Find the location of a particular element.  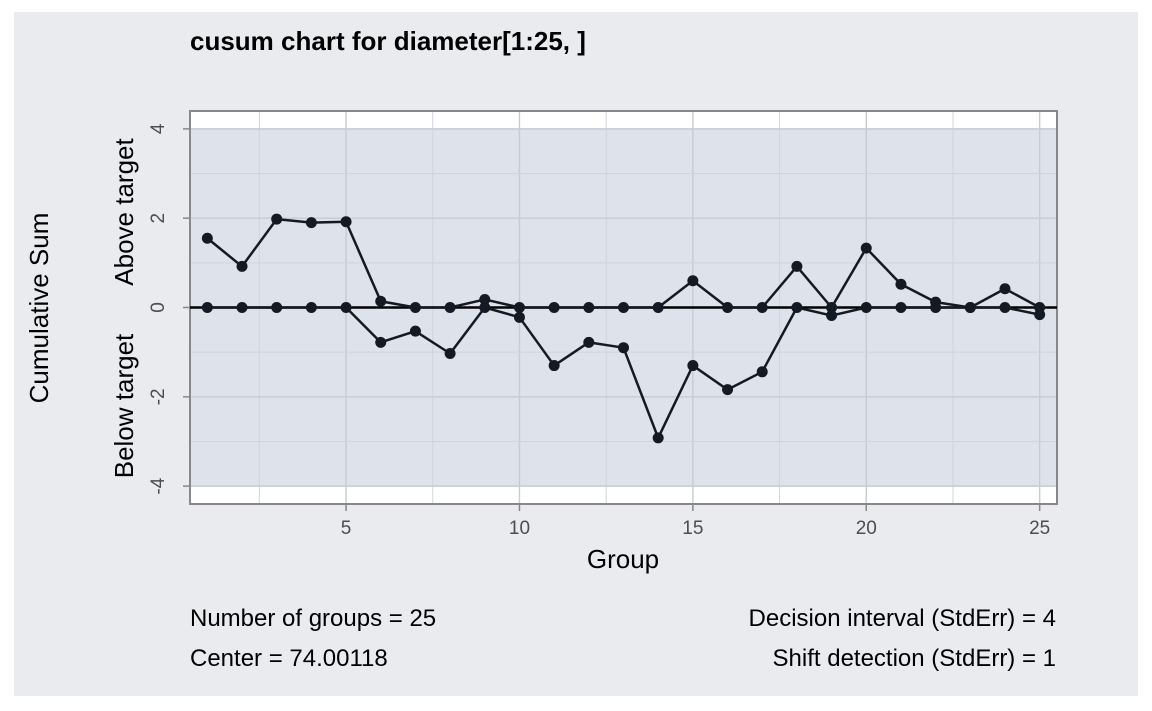

x-tick-label: 20 is located at coordinates (866, 528).